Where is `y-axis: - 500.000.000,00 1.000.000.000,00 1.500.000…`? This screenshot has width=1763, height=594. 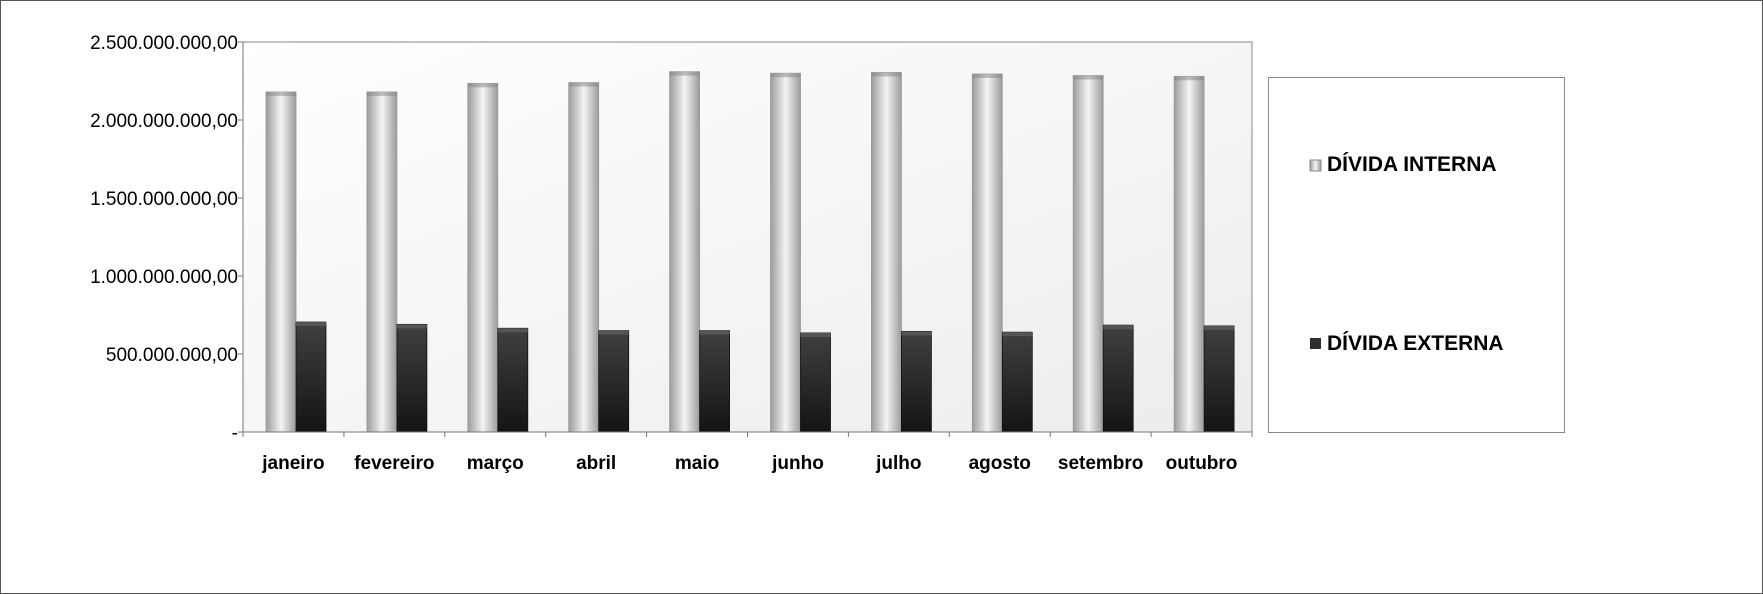
y-axis: - 500.000.000,00 1.000.000.000,00 1.500.000… is located at coordinates (167, 238).